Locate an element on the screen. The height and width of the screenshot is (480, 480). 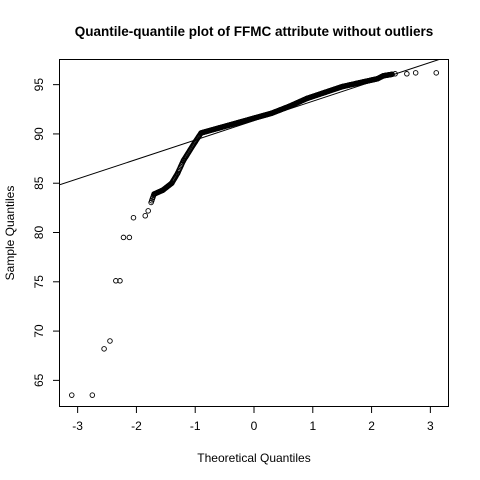
y-axis: 65 70 75 80 85 90 95 is located at coordinates (46, 232).